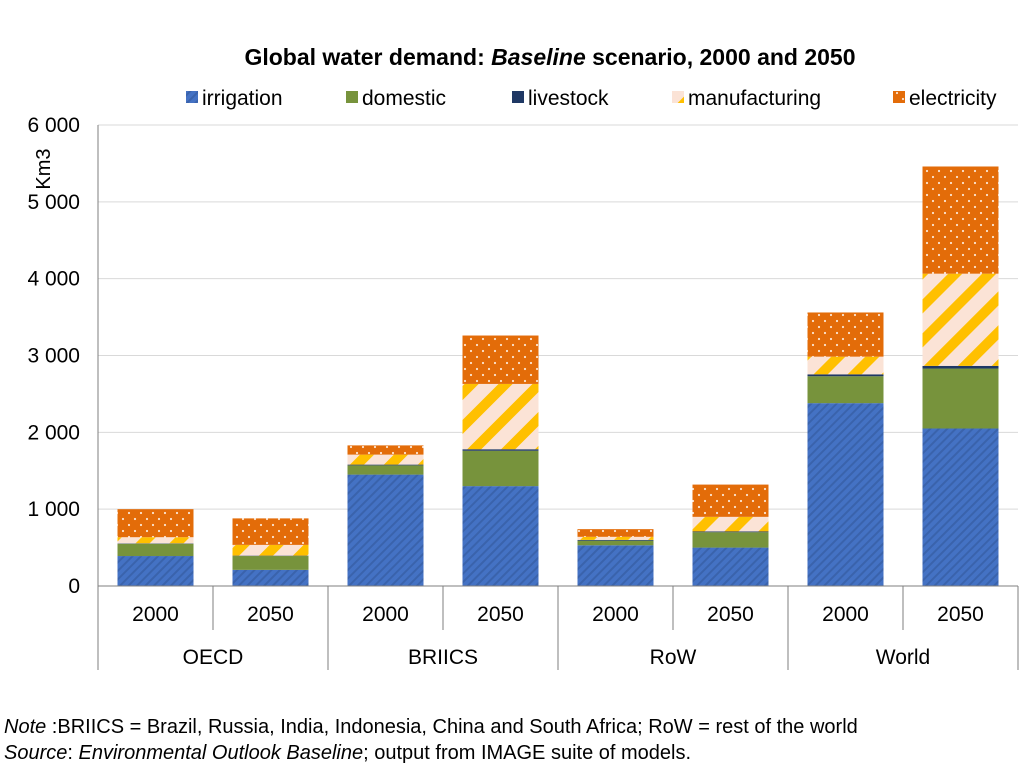  What do you see at coordinates (678, 97) in the screenshot?
I see `legend-swatch-manufacturing` at bounding box center [678, 97].